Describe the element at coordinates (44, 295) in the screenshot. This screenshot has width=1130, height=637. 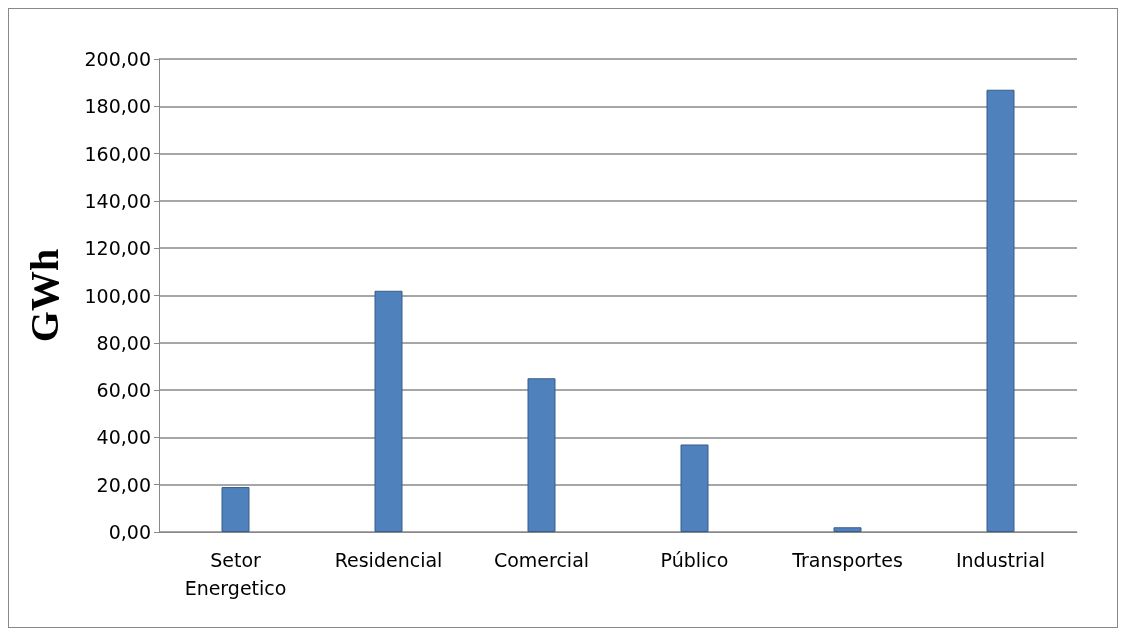
I see `y-axis-title: GWh` at that location.